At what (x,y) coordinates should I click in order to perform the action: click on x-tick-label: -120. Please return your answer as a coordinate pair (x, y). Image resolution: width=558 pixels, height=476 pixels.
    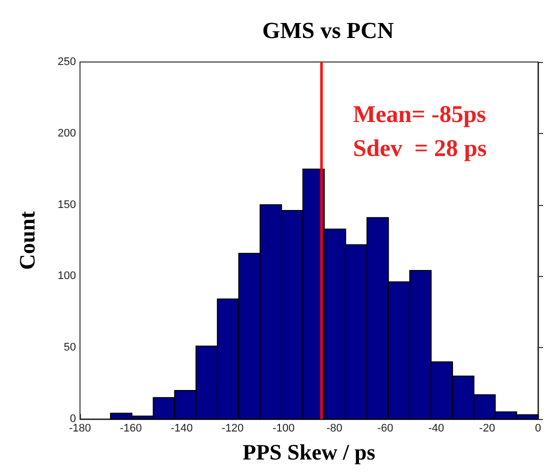
    Looking at the image, I should click on (233, 428).